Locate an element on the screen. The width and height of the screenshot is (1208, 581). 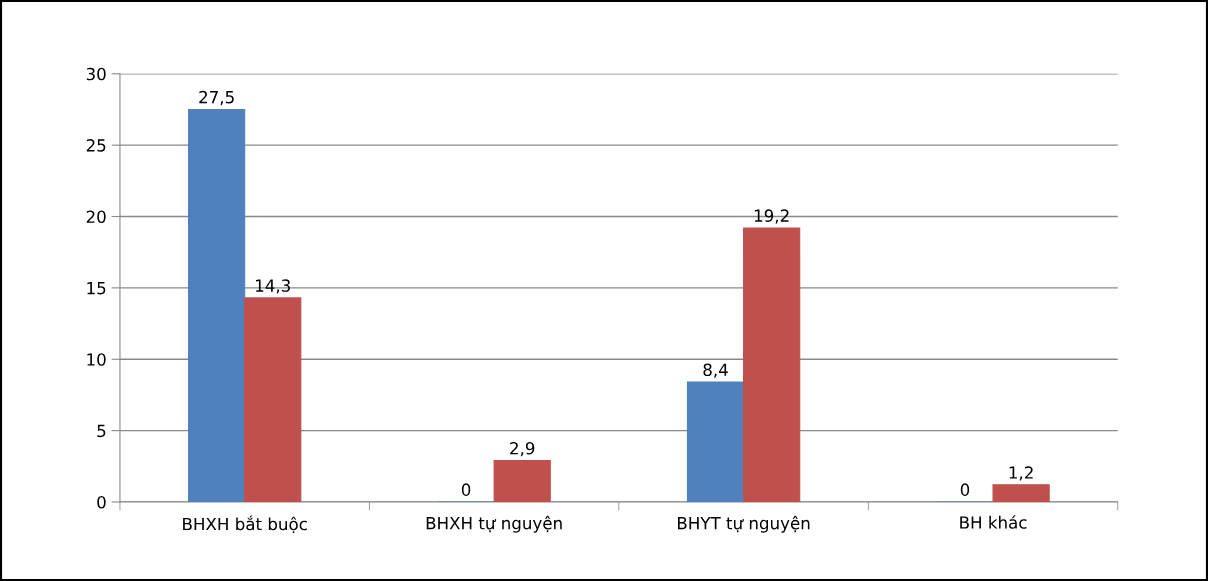
x-tick-label: BH khác is located at coordinates (993, 522).